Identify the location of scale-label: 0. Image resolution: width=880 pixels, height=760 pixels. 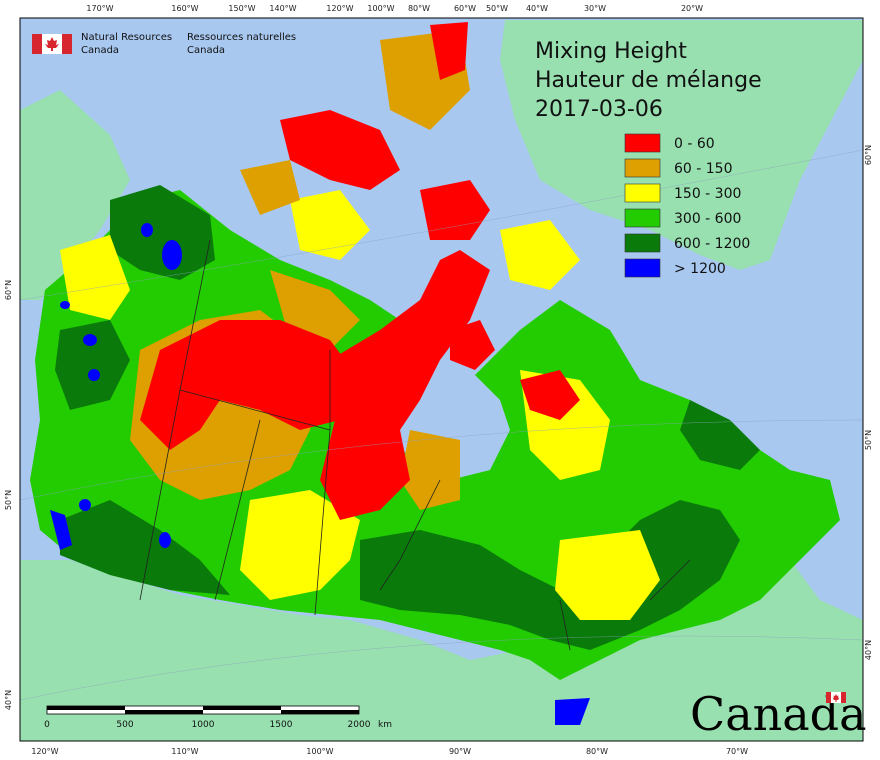
(47, 725).